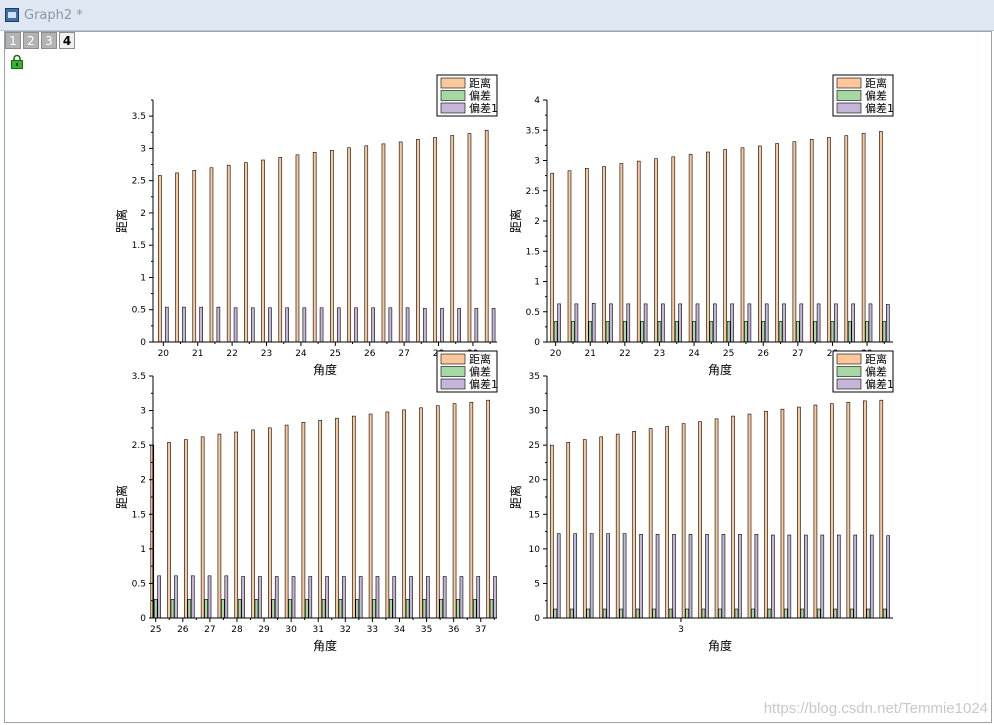 The width and height of the screenshot is (994, 725). What do you see at coordinates (659, 354) in the screenshot?
I see `x-tick-label: 23` at bounding box center [659, 354].